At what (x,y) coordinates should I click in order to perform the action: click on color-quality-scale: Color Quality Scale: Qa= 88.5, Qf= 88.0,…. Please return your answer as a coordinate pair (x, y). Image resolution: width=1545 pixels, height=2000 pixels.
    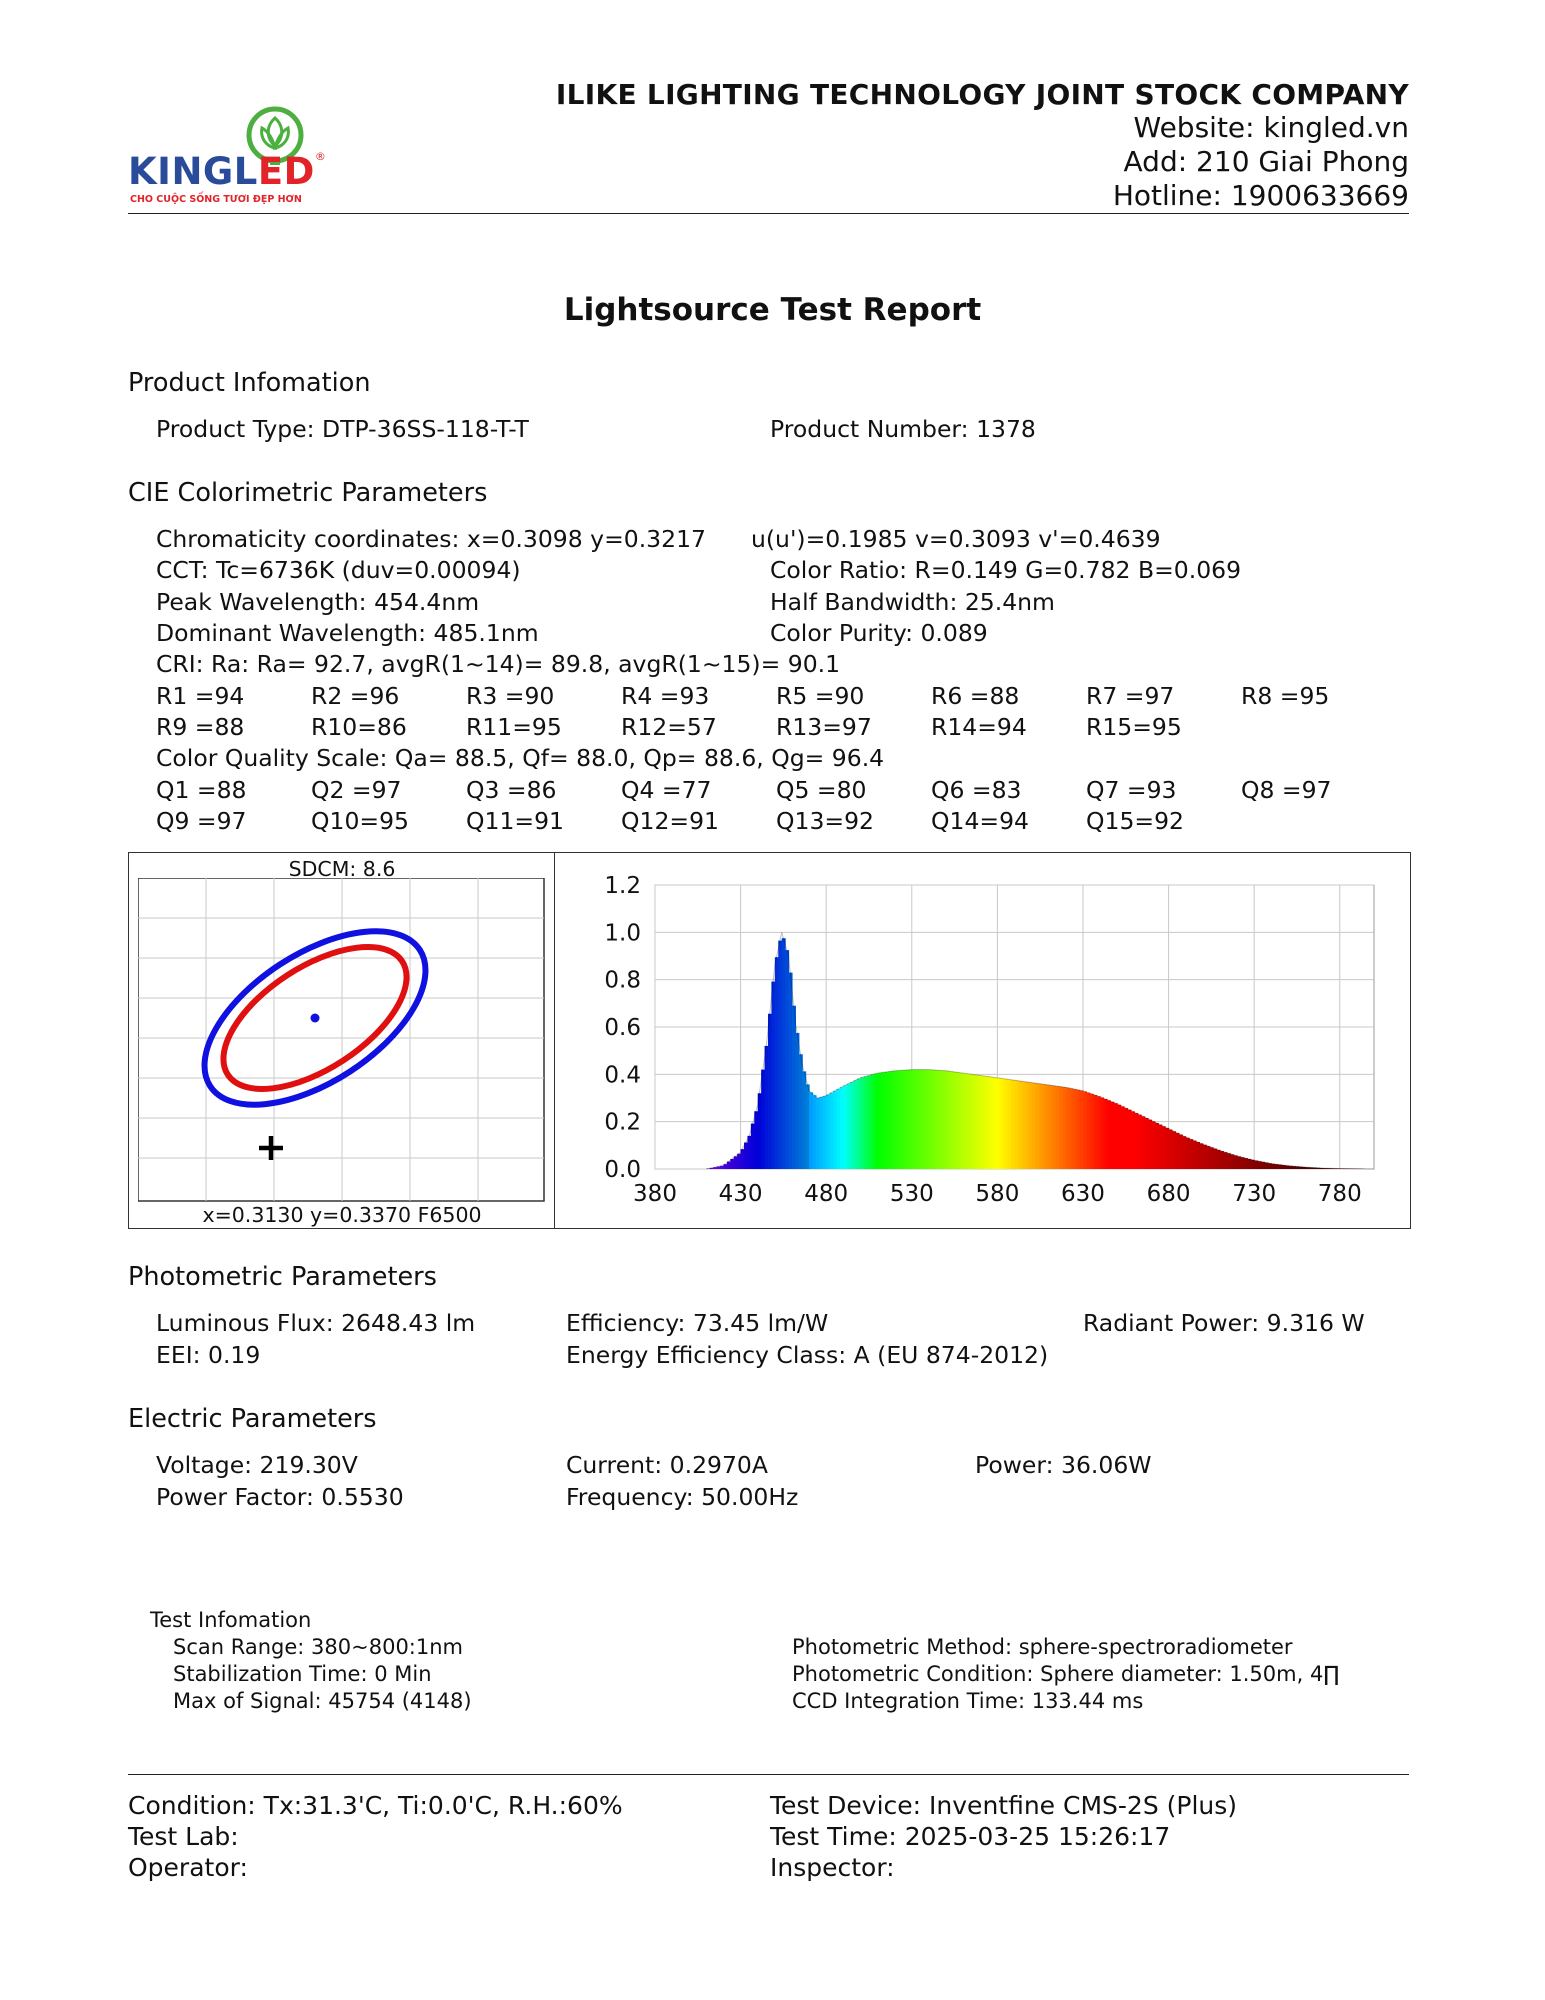
    Looking at the image, I should click on (520, 758).